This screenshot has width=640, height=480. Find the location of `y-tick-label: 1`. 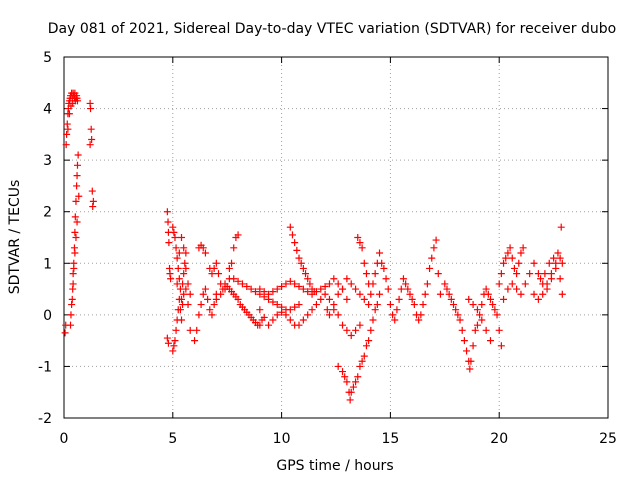

y-tick-label: 1 is located at coordinates (47, 264).